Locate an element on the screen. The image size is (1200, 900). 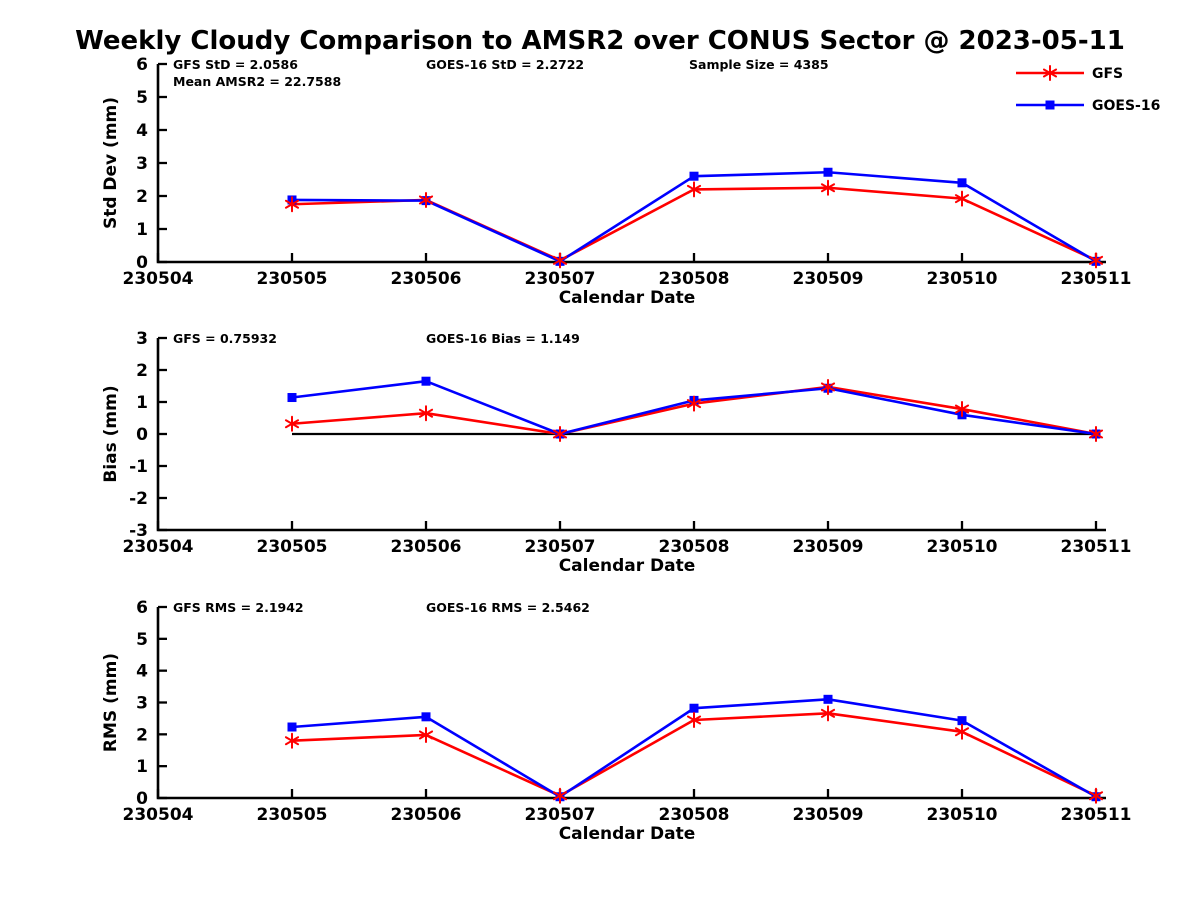
y-tick-label: -1 is located at coordinates (138, 467).